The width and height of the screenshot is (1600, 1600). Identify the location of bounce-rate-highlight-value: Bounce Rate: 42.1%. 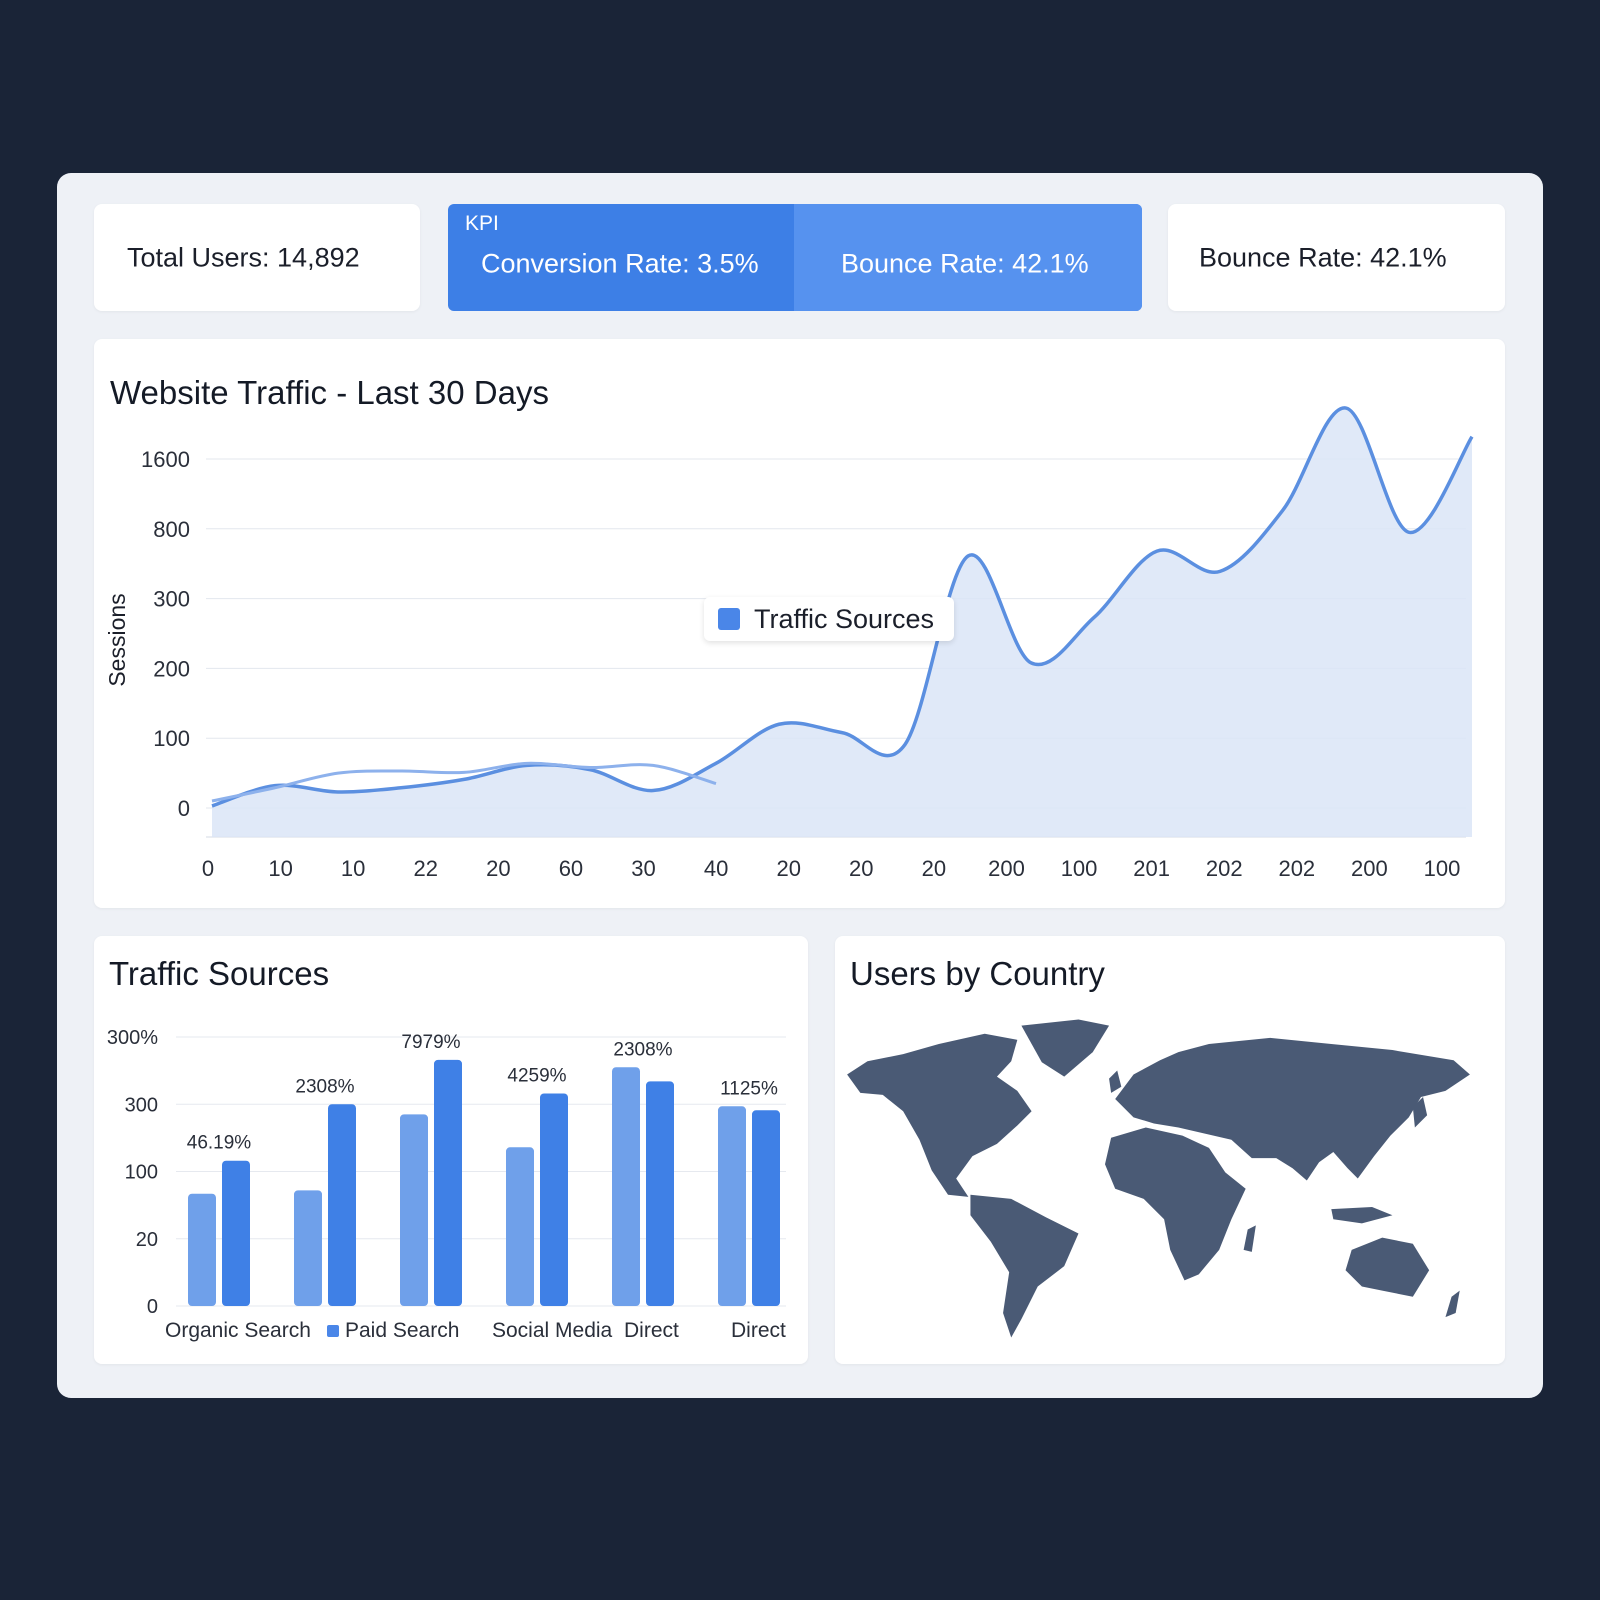
(965, 263).